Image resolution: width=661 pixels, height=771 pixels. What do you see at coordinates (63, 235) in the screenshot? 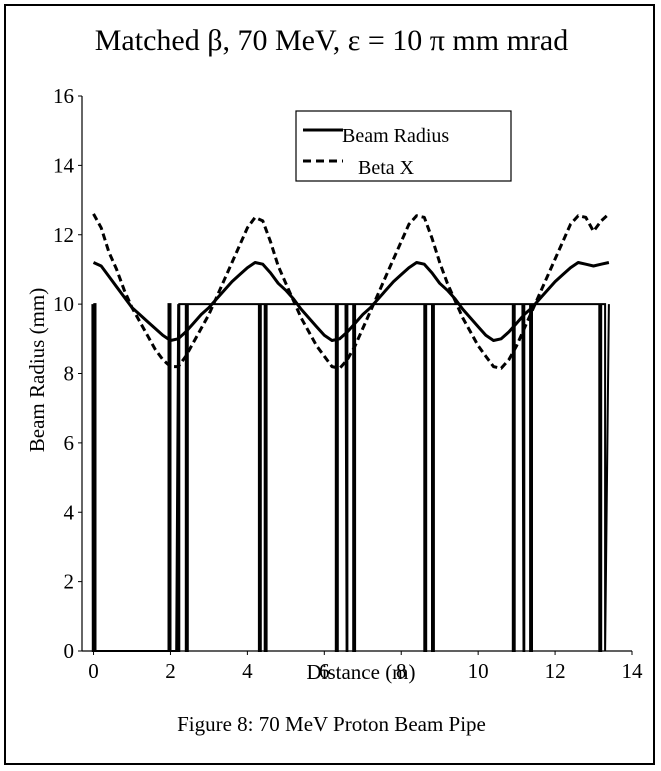
I see `y-tick-label: 12` at bounding box center [63, 235].